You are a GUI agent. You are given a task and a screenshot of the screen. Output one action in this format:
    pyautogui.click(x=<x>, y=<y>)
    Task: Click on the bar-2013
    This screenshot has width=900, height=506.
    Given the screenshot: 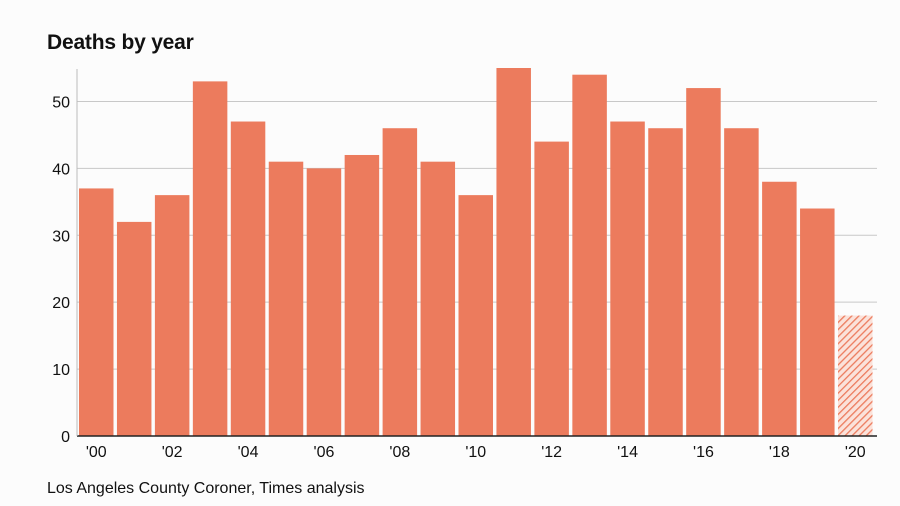 What is the action you would take?
    pyautogui.click(x=589, y=255)
    